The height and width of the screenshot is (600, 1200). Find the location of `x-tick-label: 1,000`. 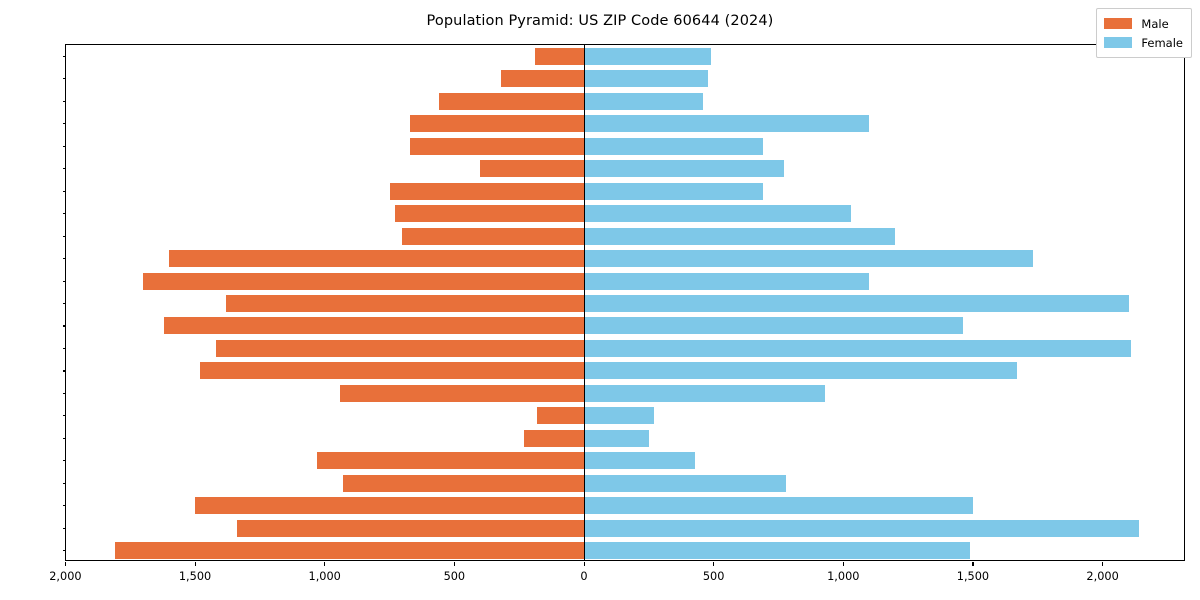

x-tick-label: 1,000 is located at coordinates (324, 576).